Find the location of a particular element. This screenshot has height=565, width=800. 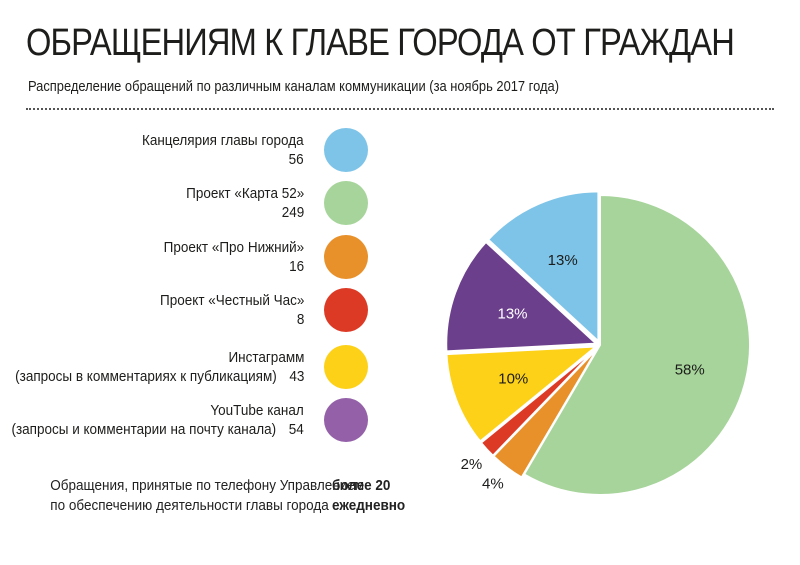

legend-value: 8 is located at coordinates (300, 319).